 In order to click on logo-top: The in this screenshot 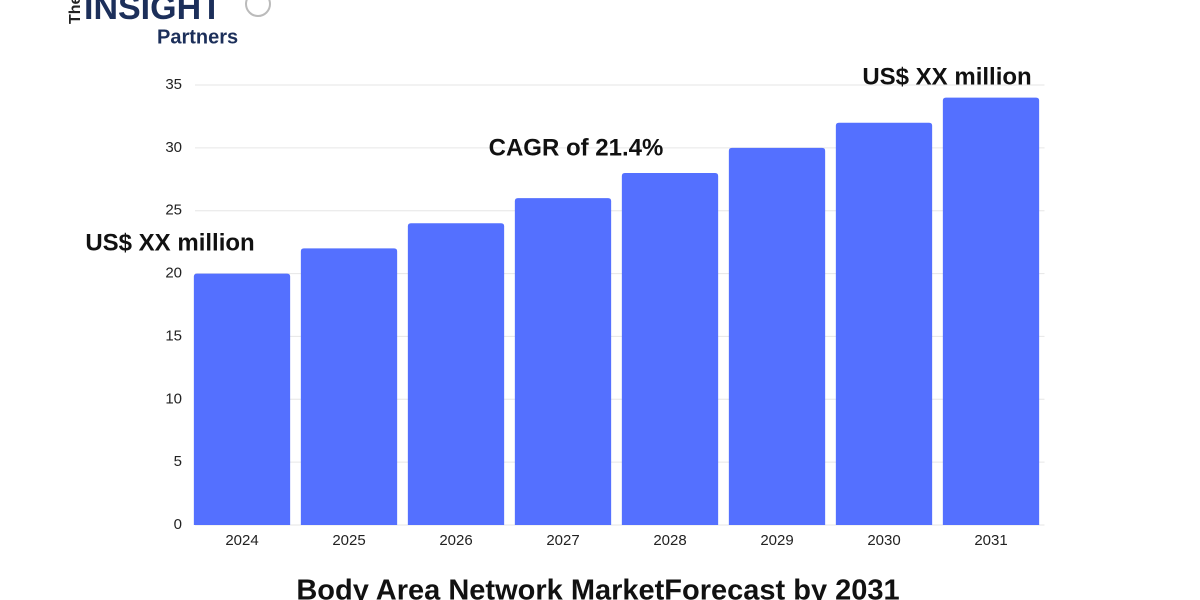, I will do `click(75, 12)`.